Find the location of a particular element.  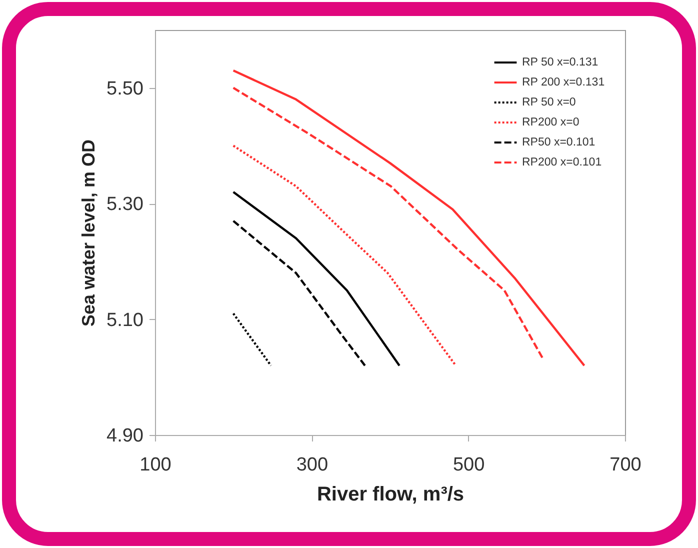

legend-label: RP200 x=0.101 is located at coordinates (562, 162).